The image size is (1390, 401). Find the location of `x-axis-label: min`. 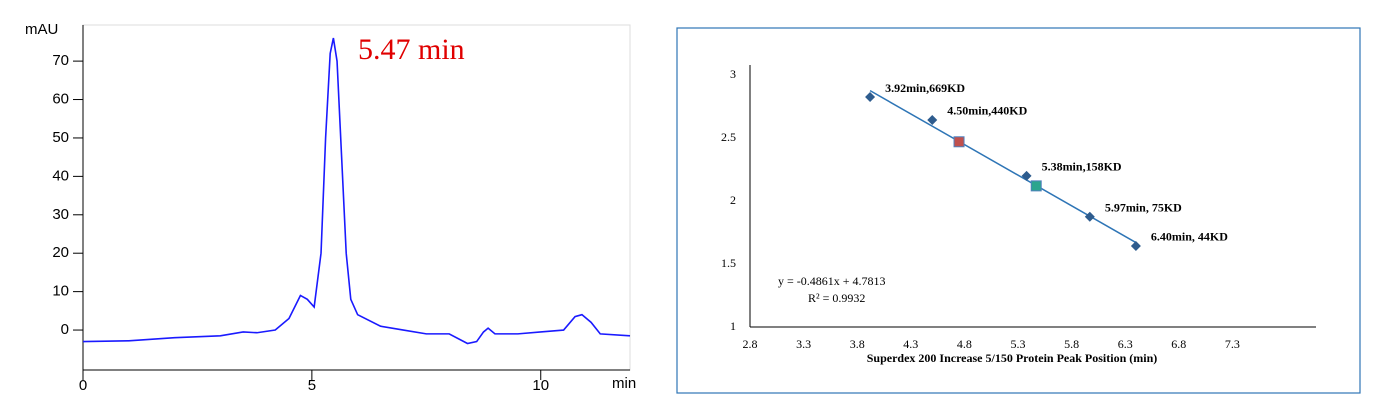

x-axis-label: min is located at coordinates (624, 383).